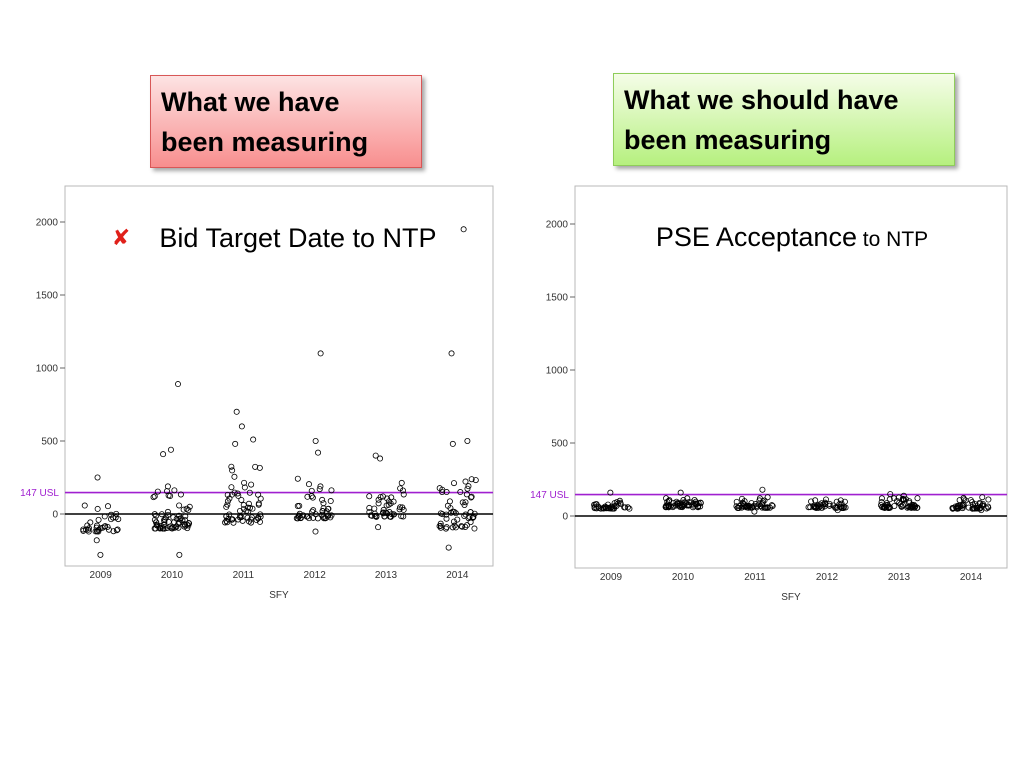  I want to click on x-tick-label: 2014, so click(457, 575).